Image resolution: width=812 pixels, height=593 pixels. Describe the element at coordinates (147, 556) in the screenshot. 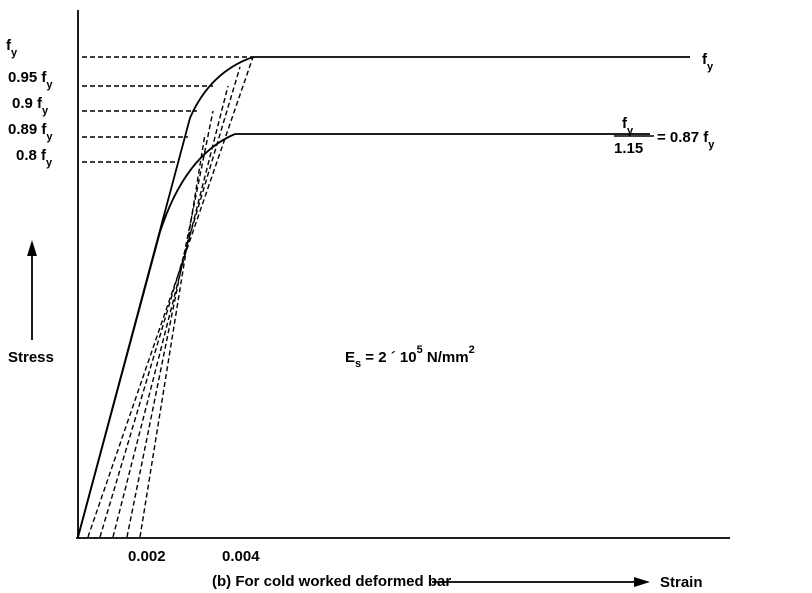

I see `x-tick: 0.002` at that location.